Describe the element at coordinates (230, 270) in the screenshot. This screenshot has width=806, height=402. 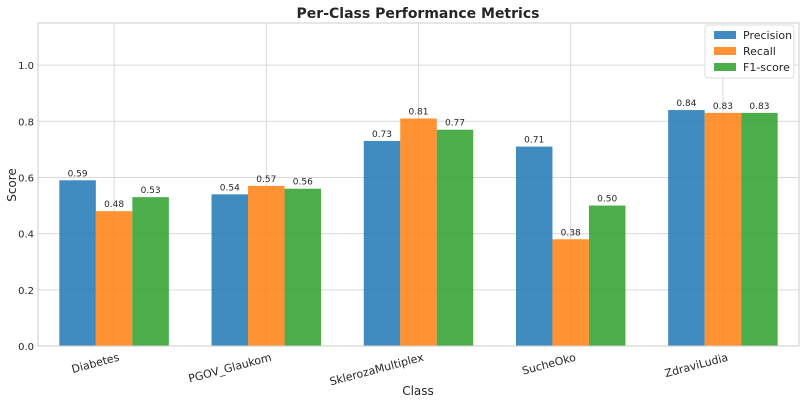
I see `bar-precision-pgov-glaukom` at that location.